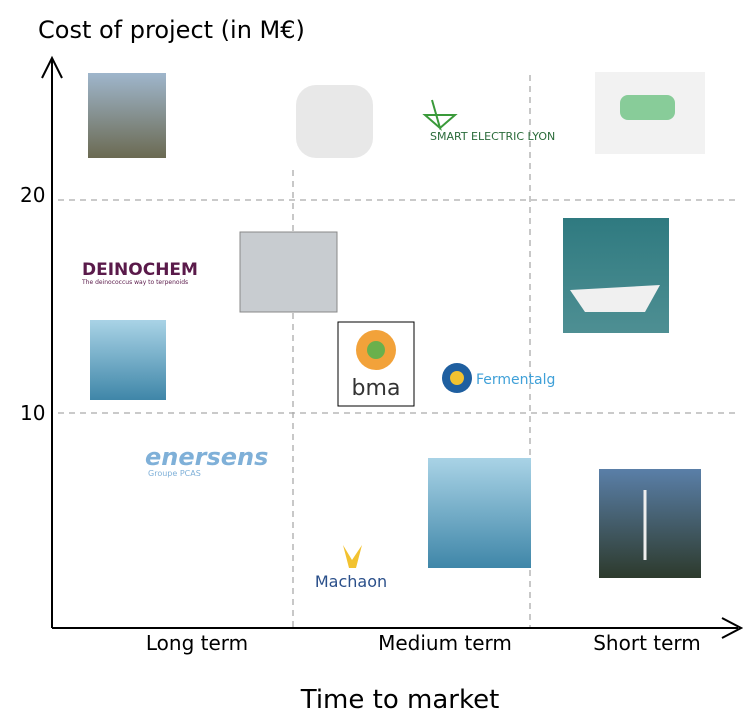 This screenshot has height=713, width=743. What do you see at coordinates (134, 282) in the screenshot?
I see `logo-tagline: The deinococcus way to terpenoids` at bounding box center [134, 282].